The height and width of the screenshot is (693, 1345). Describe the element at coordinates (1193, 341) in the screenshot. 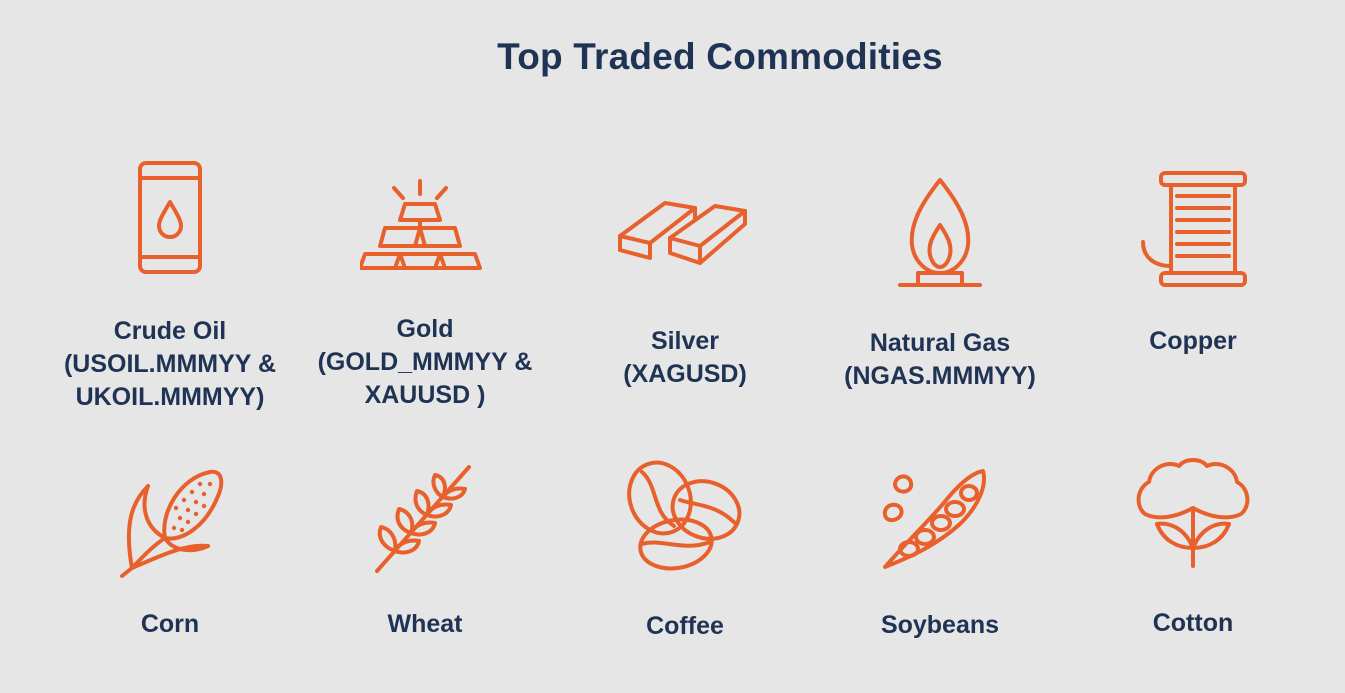

I see `commodity-name: Copper` at that location.